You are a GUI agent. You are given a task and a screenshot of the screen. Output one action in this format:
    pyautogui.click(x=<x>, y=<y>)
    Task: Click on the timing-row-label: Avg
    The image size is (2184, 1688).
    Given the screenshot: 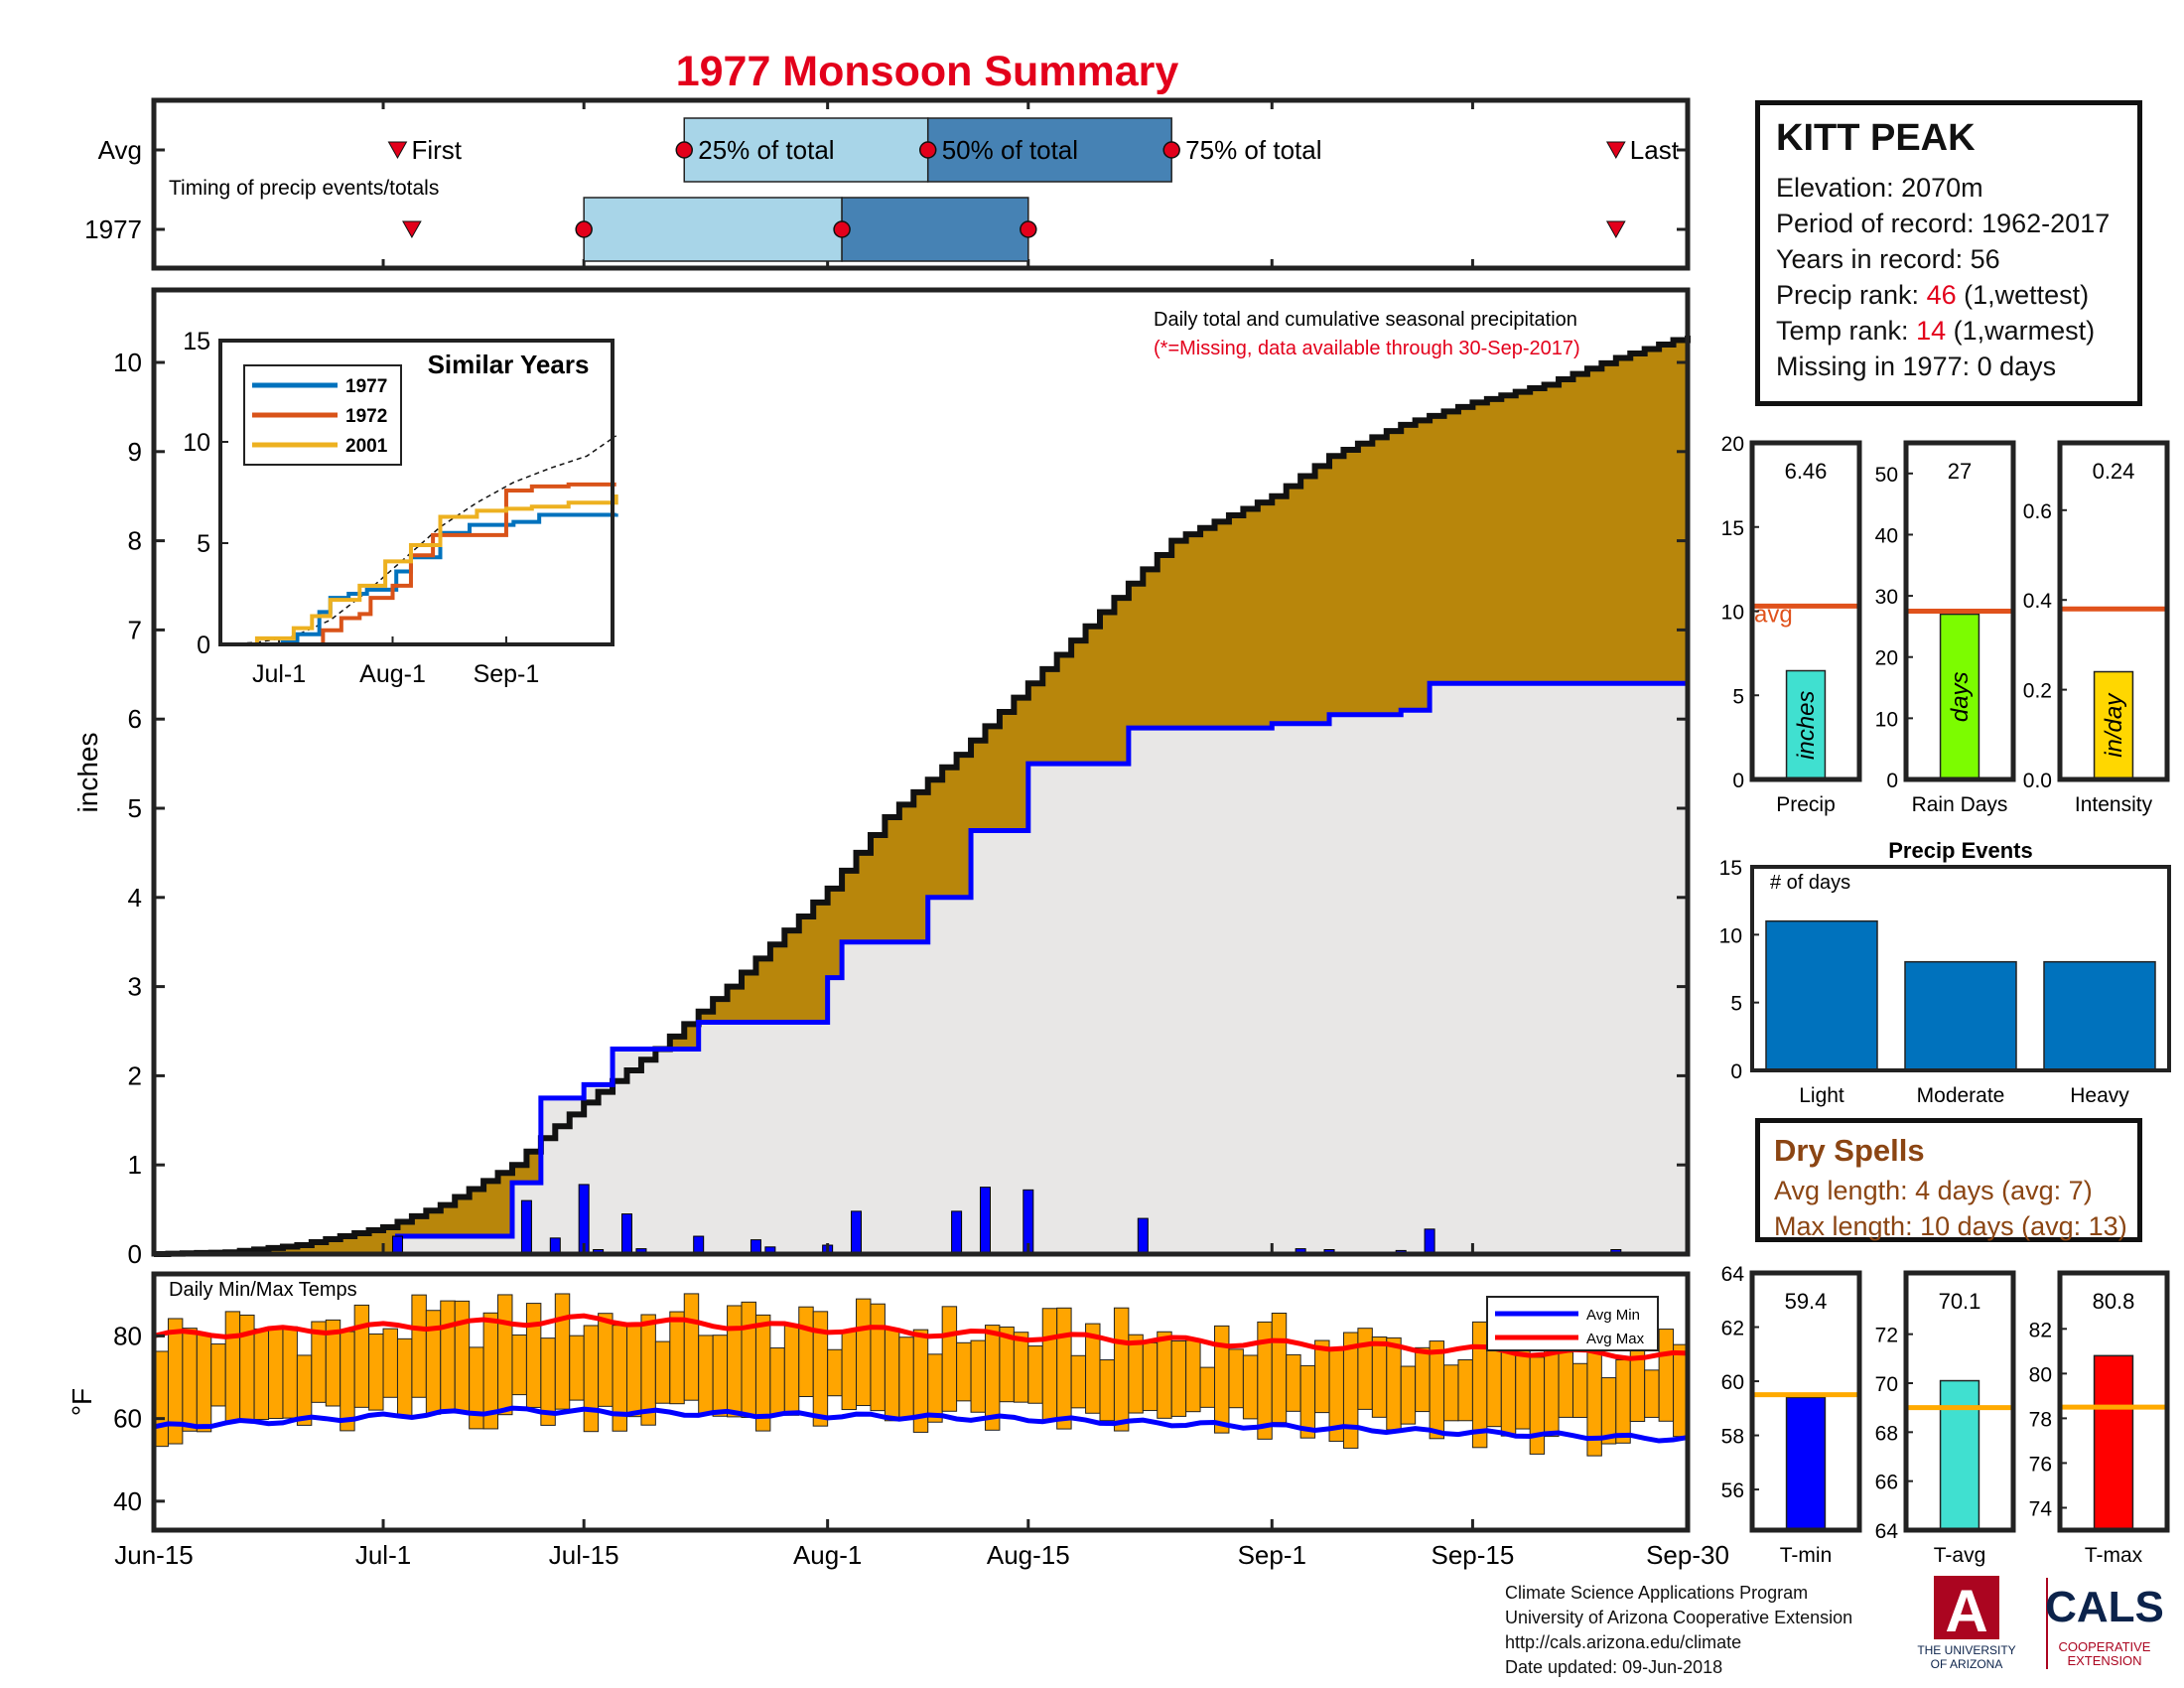 What is the action you would take?
    pyautogui.click(x=120, y=150)
    